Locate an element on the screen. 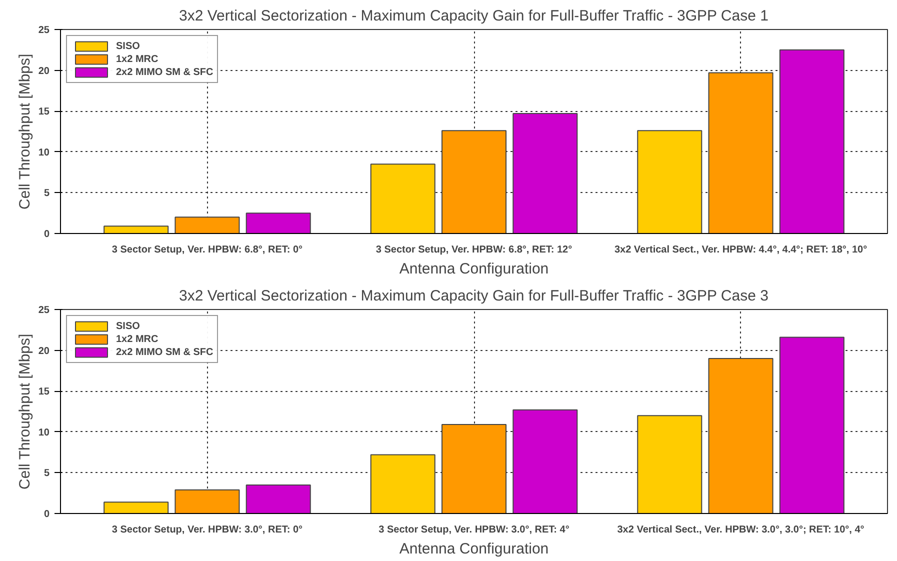 This screenshot has width=897, height=561. x-tick-label: 3 Sector Setup, Ver. HPBW: 6.8°, RET: 12° is located at coordinates (474, 250).